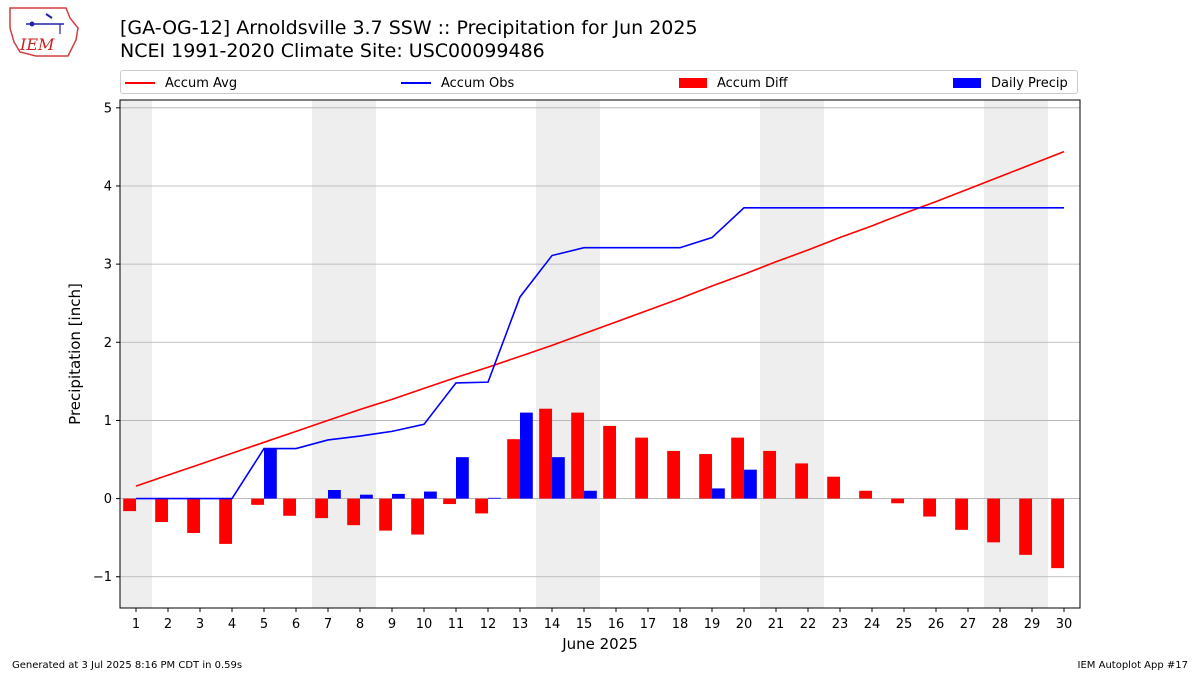  Describe the element at coordinates (520, 624) in the screenshot. I see `x-tick-label: 13` at that location.